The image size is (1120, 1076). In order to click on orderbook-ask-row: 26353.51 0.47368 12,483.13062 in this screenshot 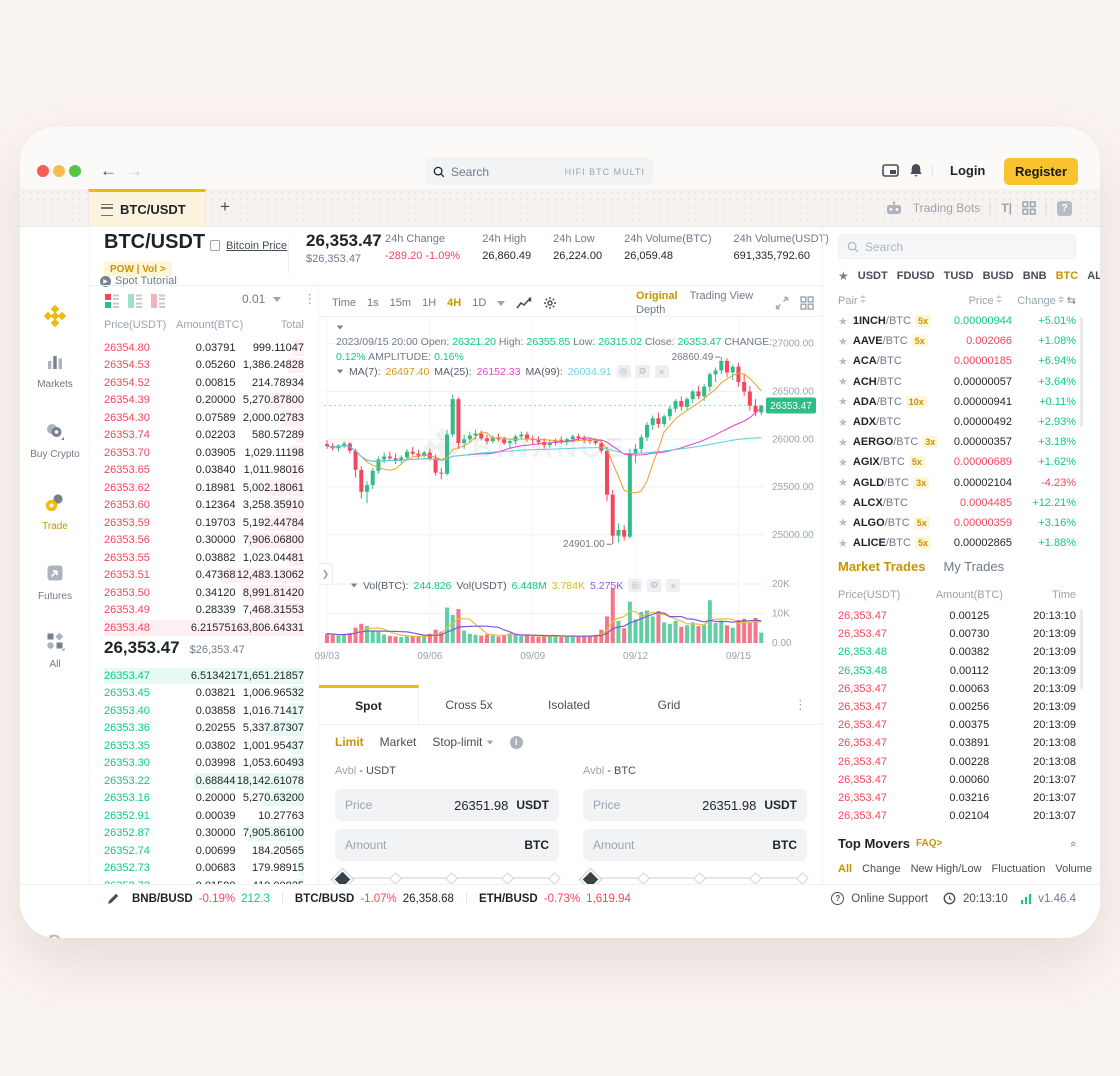, I will do `click(204, 575)`.